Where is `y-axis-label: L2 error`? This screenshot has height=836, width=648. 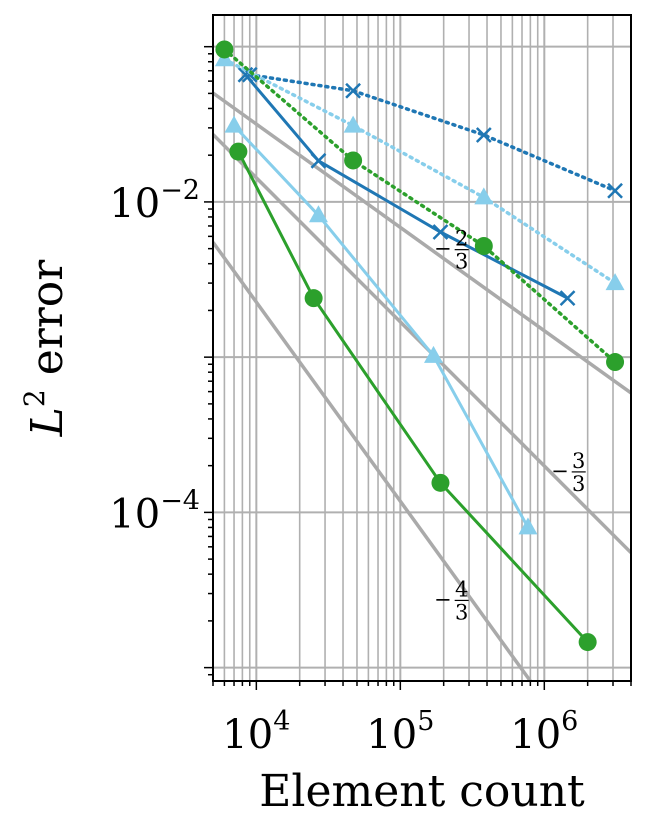
y-axis-label: L2 error is located at coordinates (45, 348).